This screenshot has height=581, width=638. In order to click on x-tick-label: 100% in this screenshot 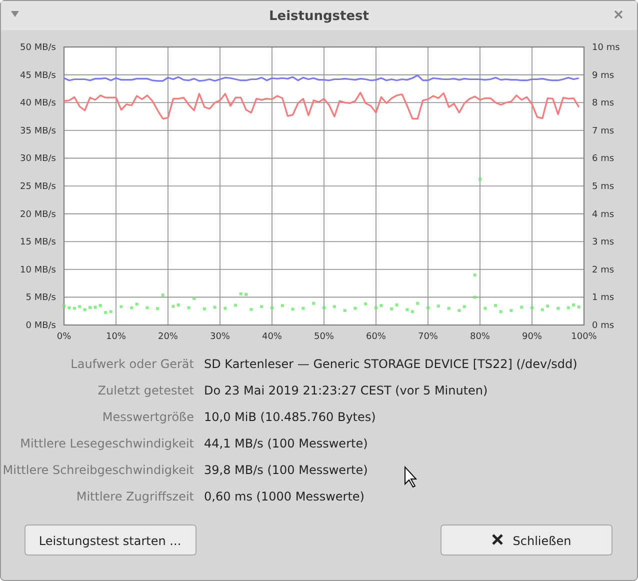, I will do `click(584, 337)`.